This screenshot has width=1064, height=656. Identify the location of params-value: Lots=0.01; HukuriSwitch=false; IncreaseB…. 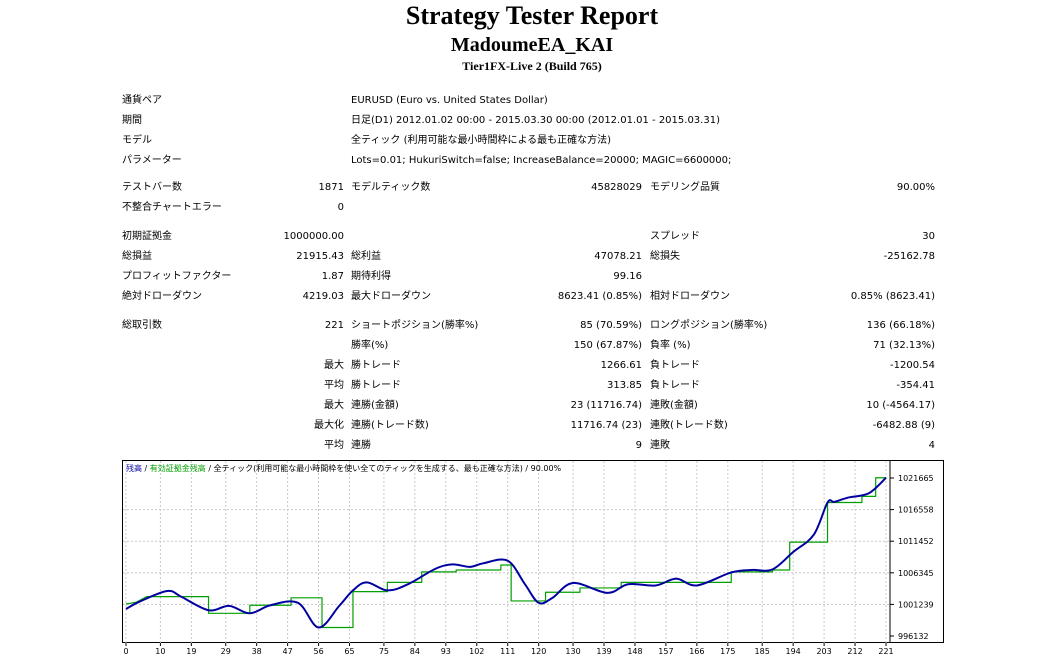
(541, 160).